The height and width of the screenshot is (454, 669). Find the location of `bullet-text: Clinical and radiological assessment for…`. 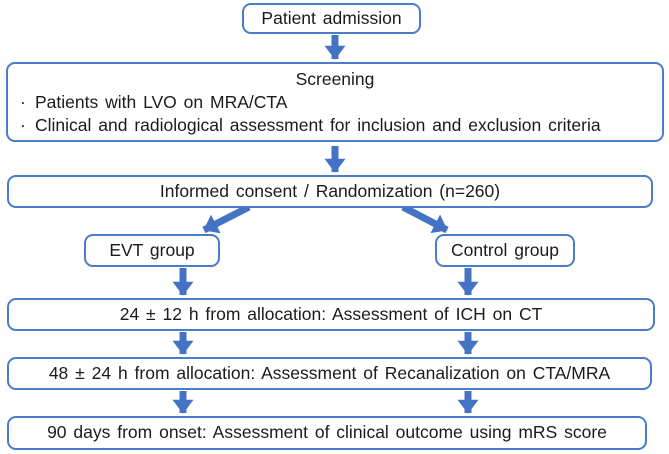

bullet-text: Clinical and radiological assessment for… is located at coordinates (318, 124).